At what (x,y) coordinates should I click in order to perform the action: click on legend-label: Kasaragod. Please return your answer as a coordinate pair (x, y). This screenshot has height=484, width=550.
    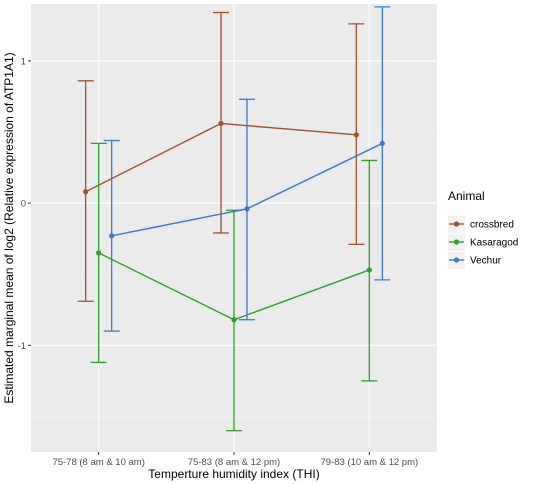
    Looking at the image, I should click on (494, 243).